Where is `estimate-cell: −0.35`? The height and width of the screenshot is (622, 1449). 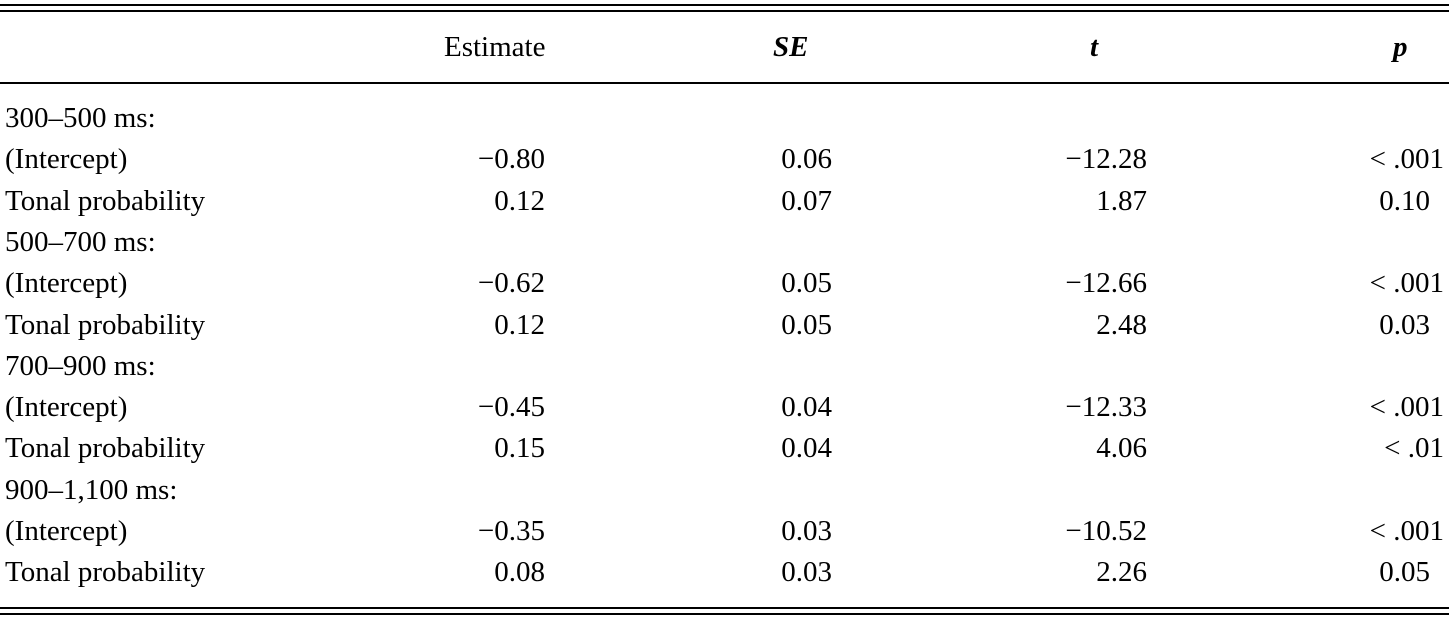 estimate-cell: −0.35 is located at coordinates (511, 531).